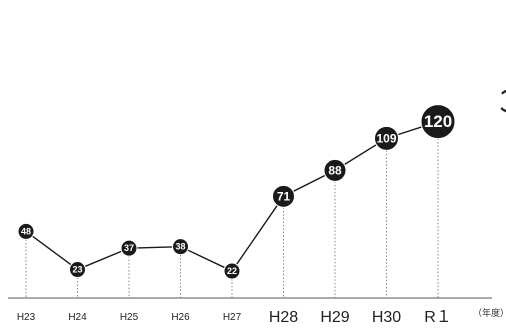  I want to click on data-label: 71, so click(284, 196).